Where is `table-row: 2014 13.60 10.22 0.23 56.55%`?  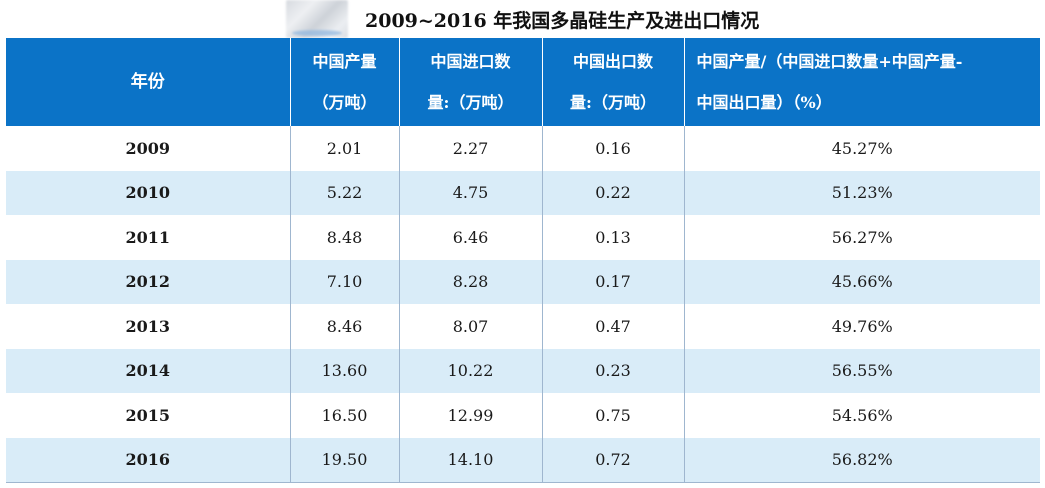 table-row: 2014 13.60 10.22 0.23 56.55% is located at coordinates (523, 370).